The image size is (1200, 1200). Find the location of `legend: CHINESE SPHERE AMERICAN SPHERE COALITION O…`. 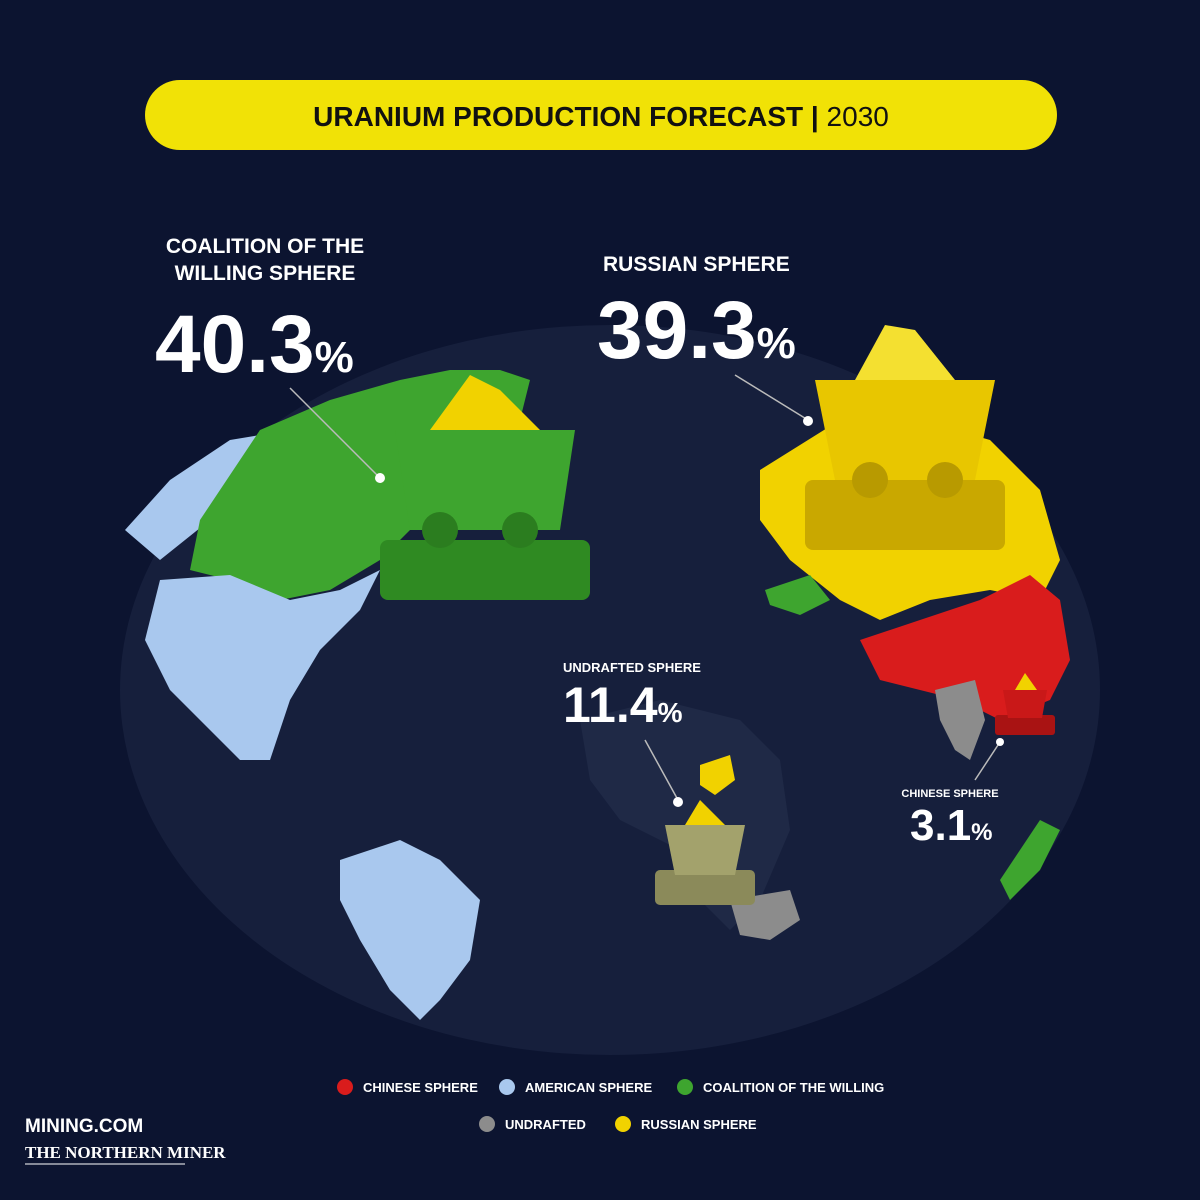

legend: CHINESE SPHERE AMERICAN SPHERE COALITION O… is located at coordinates (610, 1105).